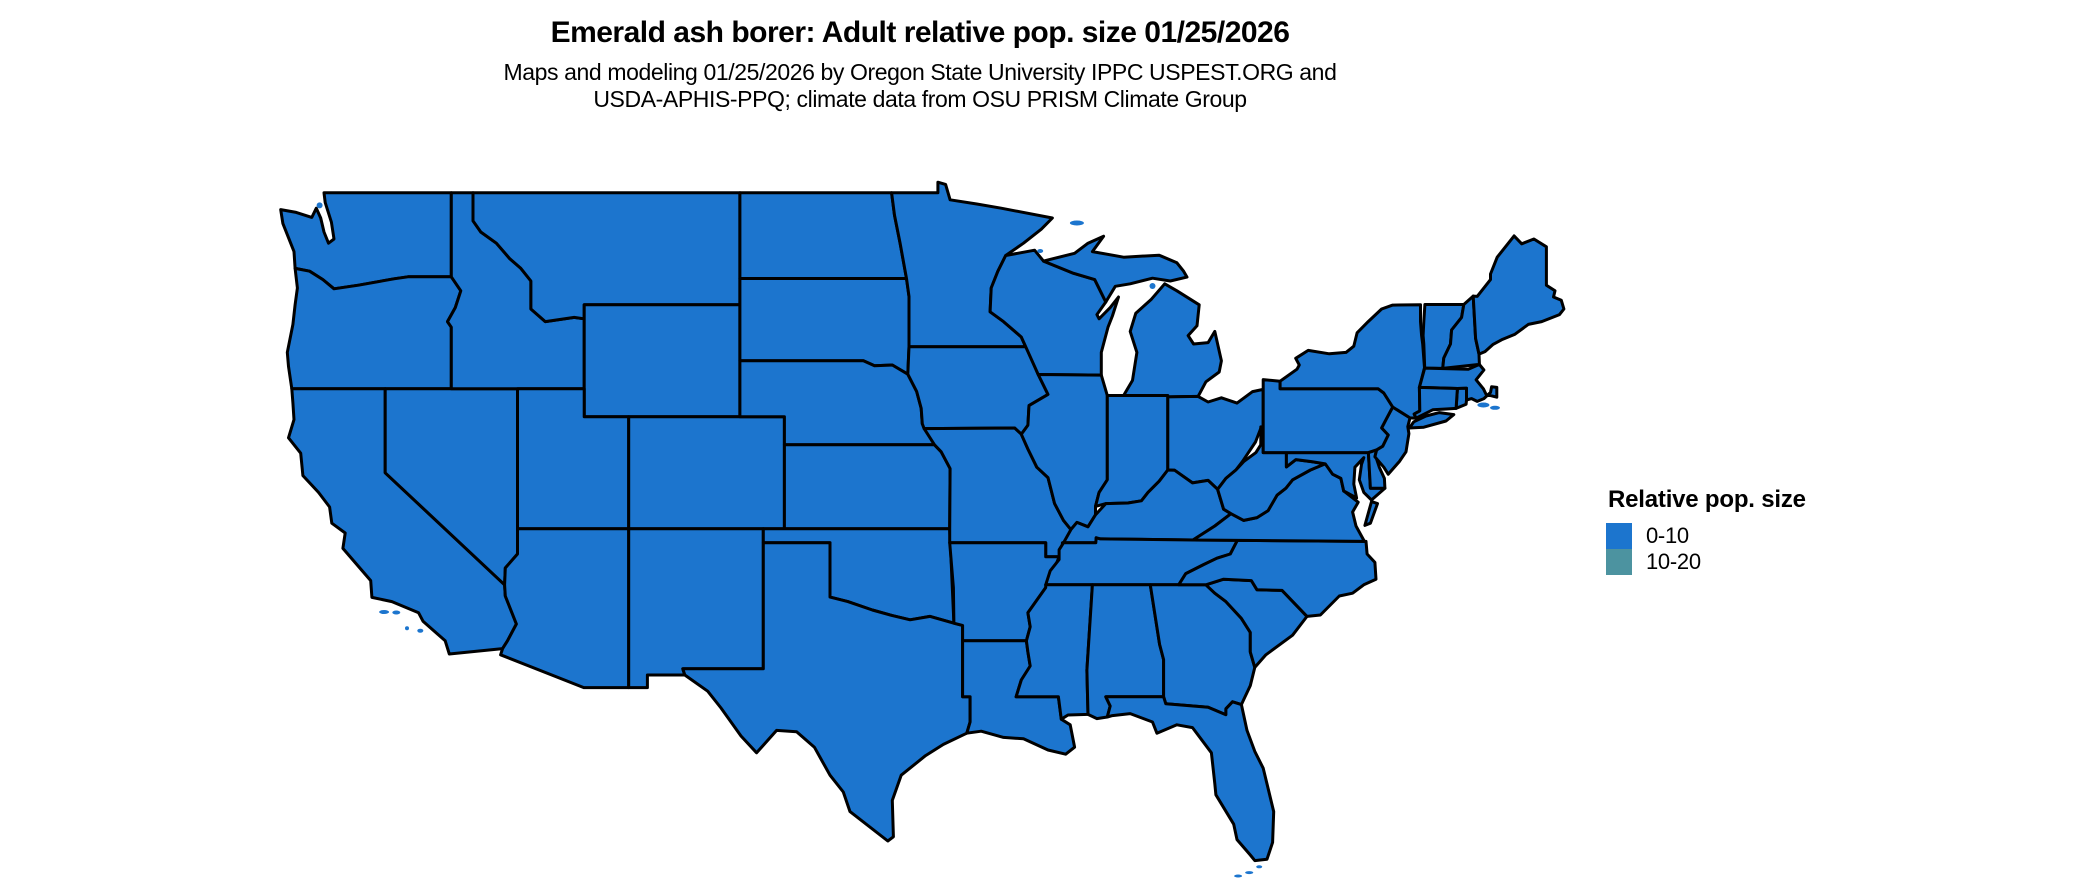  I want to click on state-wy, so click(662, 361).